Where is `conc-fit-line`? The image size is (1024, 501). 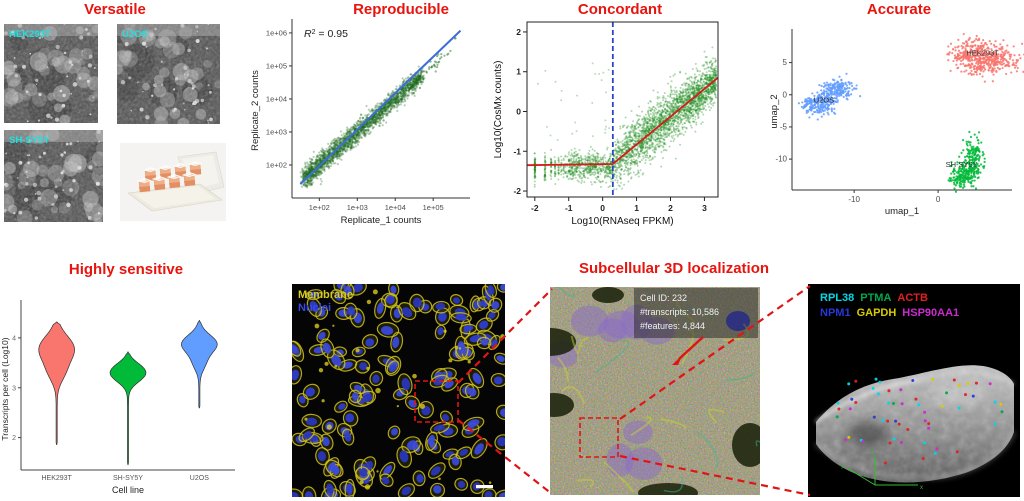
conc-fit-line is located at coordinates (622, 121).